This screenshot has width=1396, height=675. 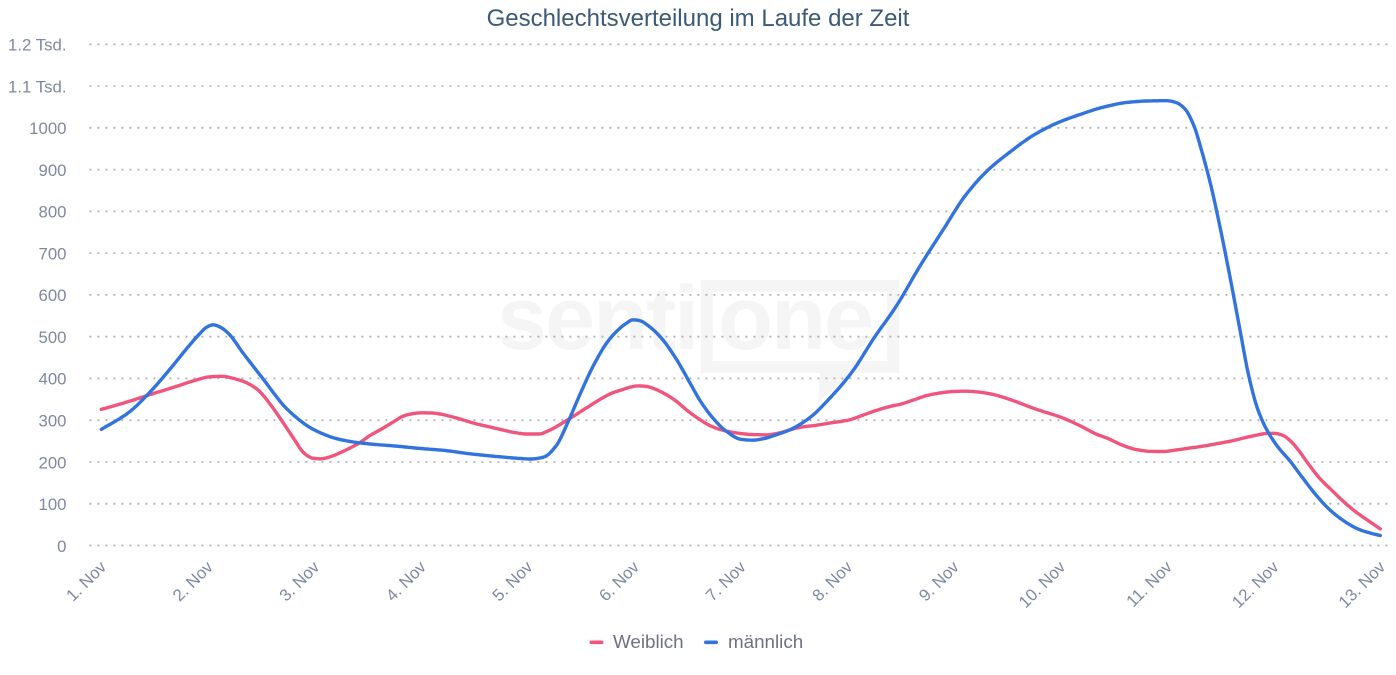 What do you see at coordinates (406, 581) in the screenshot?
I see `svg-text: 4. Nov` at bounding box center [406, 581].